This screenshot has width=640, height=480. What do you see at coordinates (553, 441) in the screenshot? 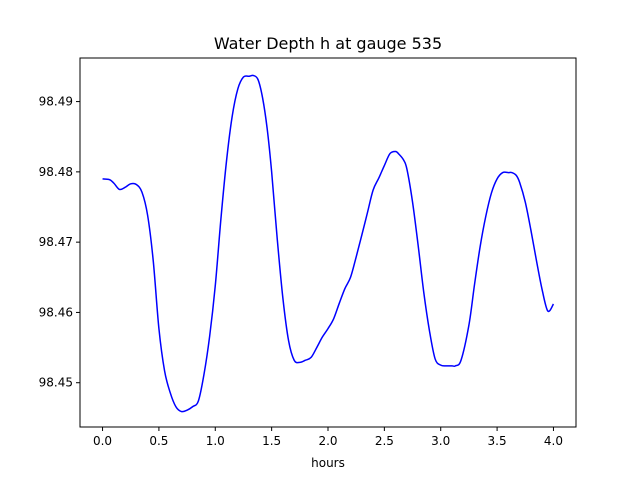
I see `x-tick-label-8: 4.0` at bounding box center [553, 441].